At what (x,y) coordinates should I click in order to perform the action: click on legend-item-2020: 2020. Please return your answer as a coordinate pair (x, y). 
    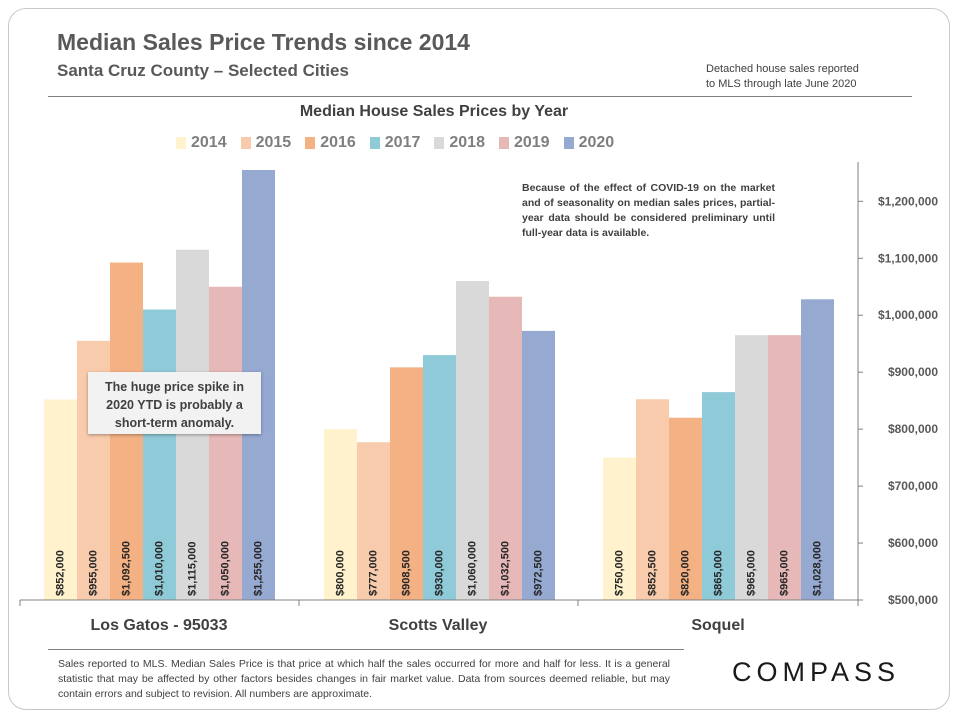
    Looking at the image, I should click on (589, 143).